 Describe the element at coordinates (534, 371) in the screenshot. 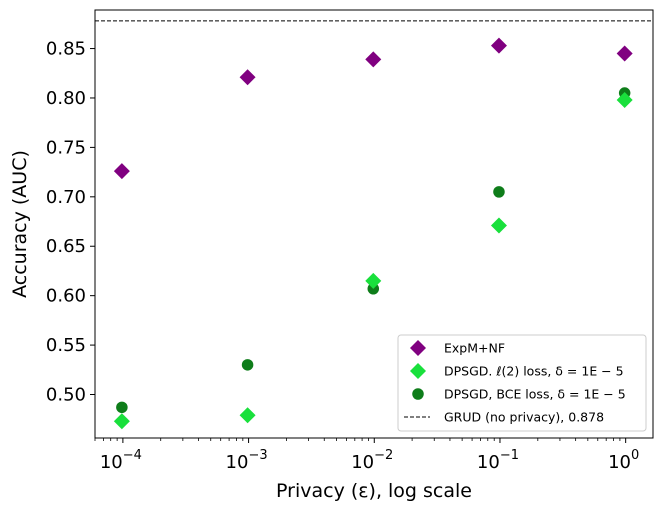

I see `legend-label: DPSGD. ℓ(2) loss, δ = 1E − 5` at that location.